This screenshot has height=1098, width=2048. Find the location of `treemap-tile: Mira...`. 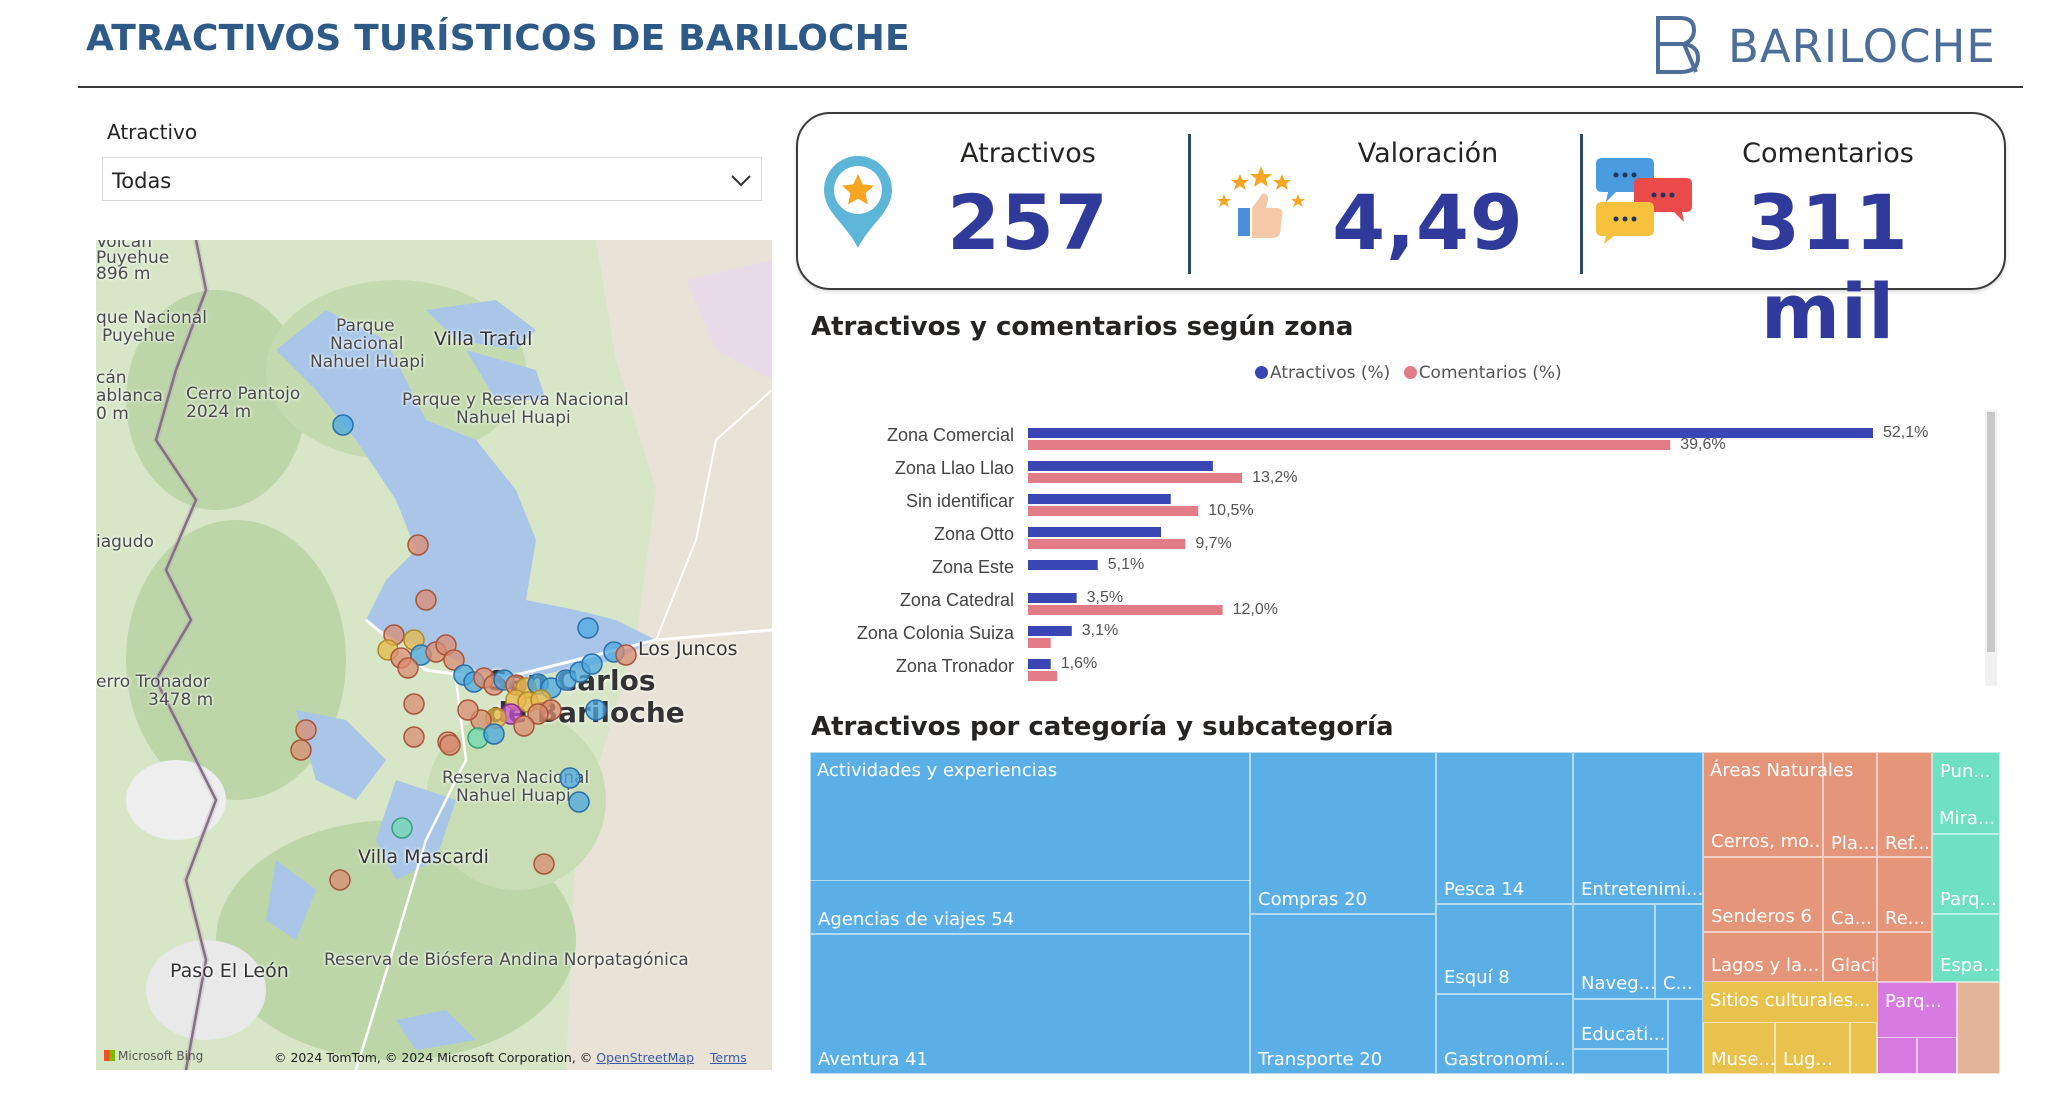

treemap-tile: Mira... is located at coordinates (1966, 807).